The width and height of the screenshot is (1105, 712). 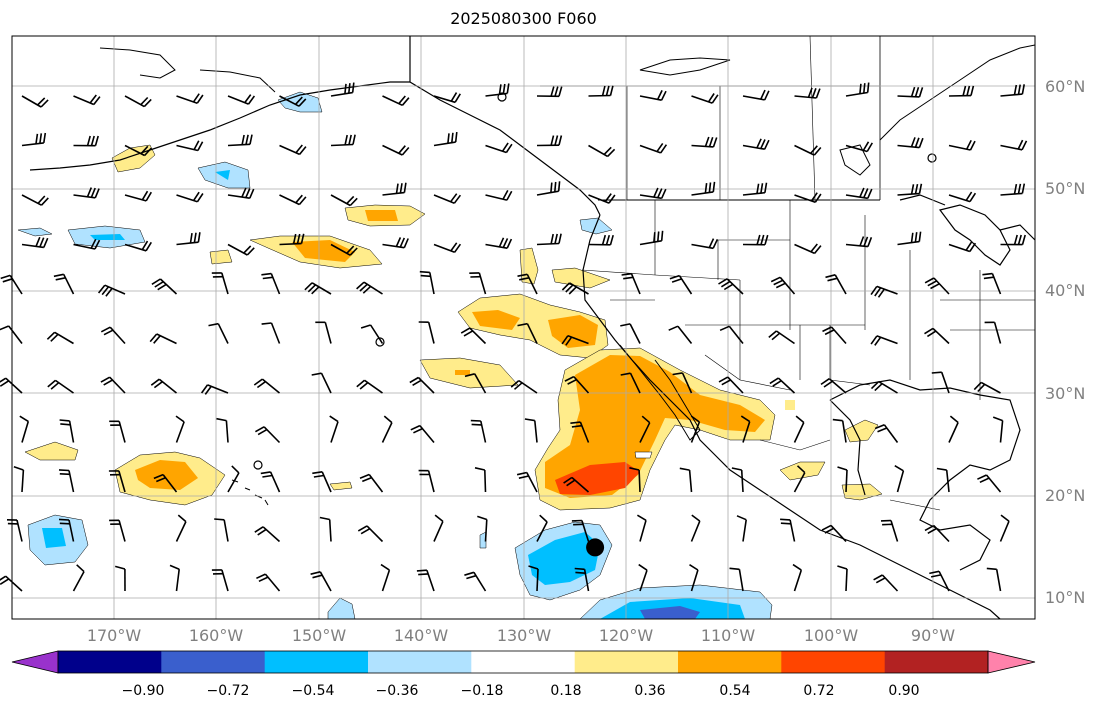 I want to click on lon-label: 100°W, so click(x=831, y=635).